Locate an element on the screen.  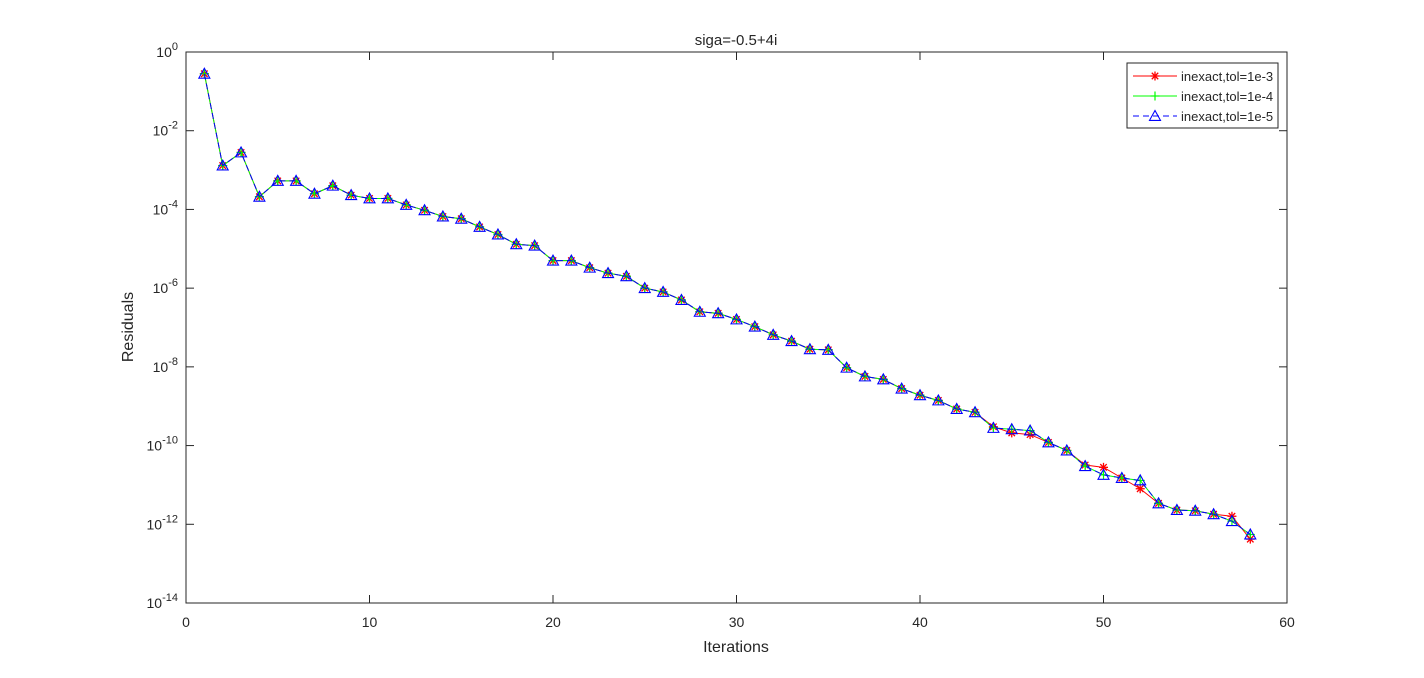
y-tick-label: 10⁻⁸ is located at coordinates (165, 365).